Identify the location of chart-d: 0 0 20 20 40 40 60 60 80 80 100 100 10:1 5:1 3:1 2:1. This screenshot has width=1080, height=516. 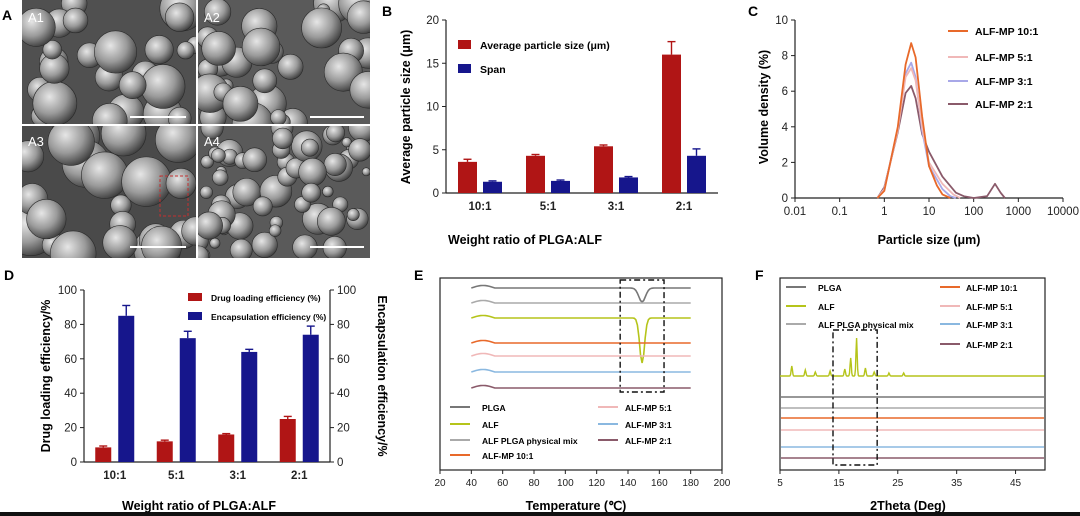
(207, 383).